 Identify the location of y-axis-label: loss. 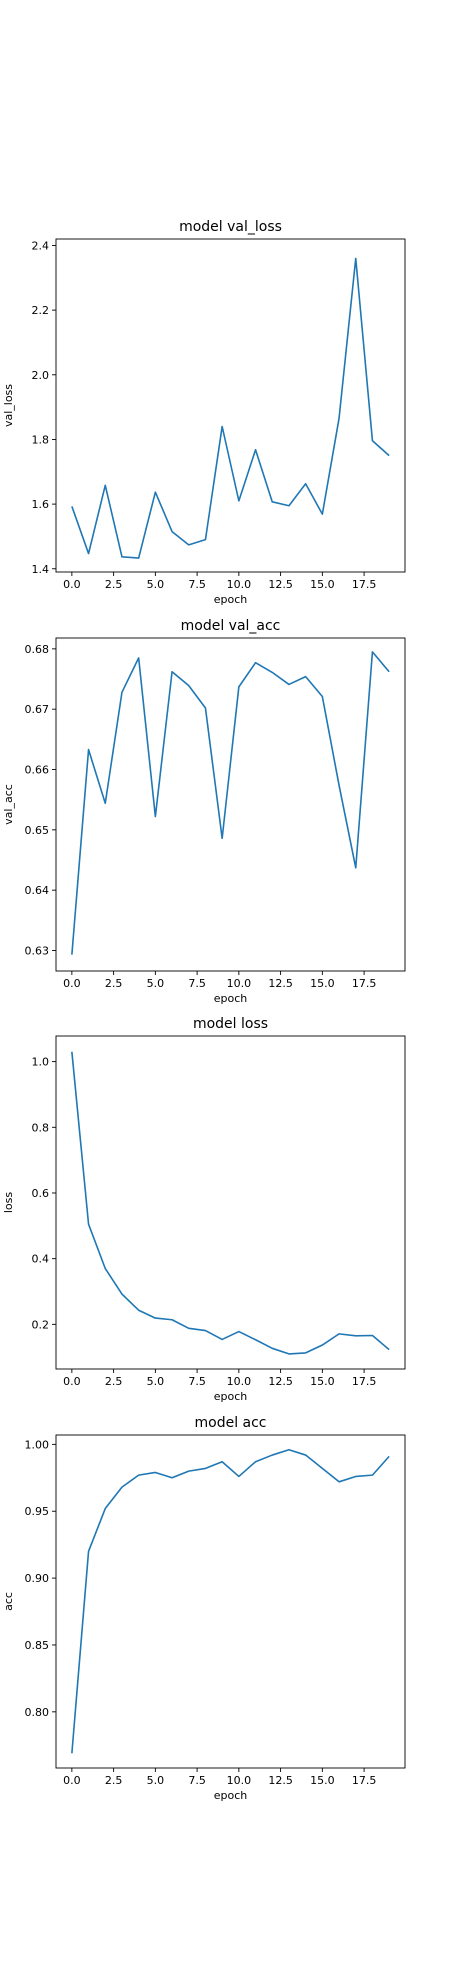
(8, 1203).